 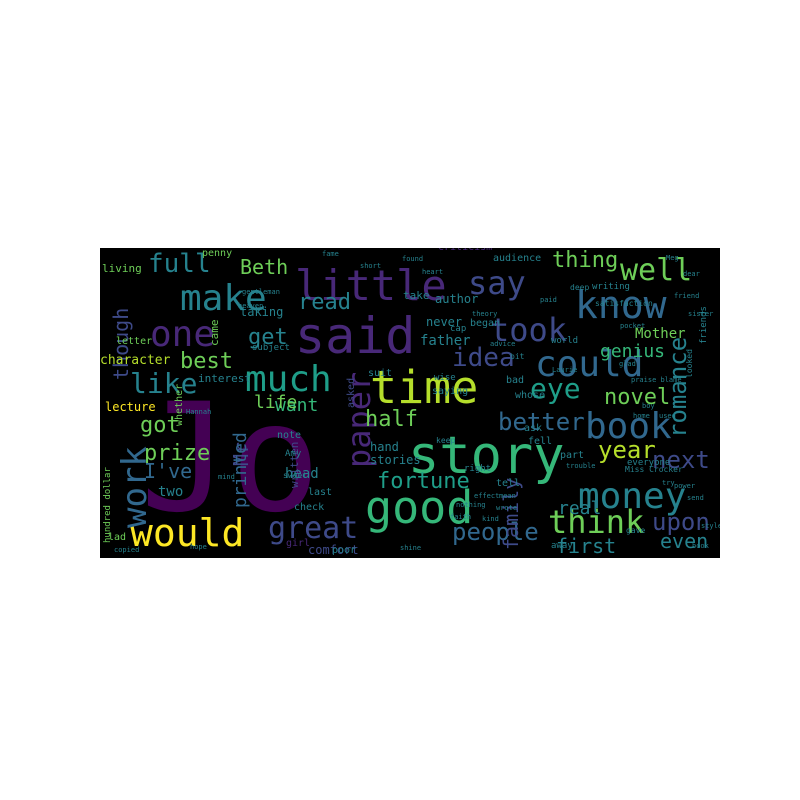 I want to click on word-looked: looked, so click(x=689, y=363).